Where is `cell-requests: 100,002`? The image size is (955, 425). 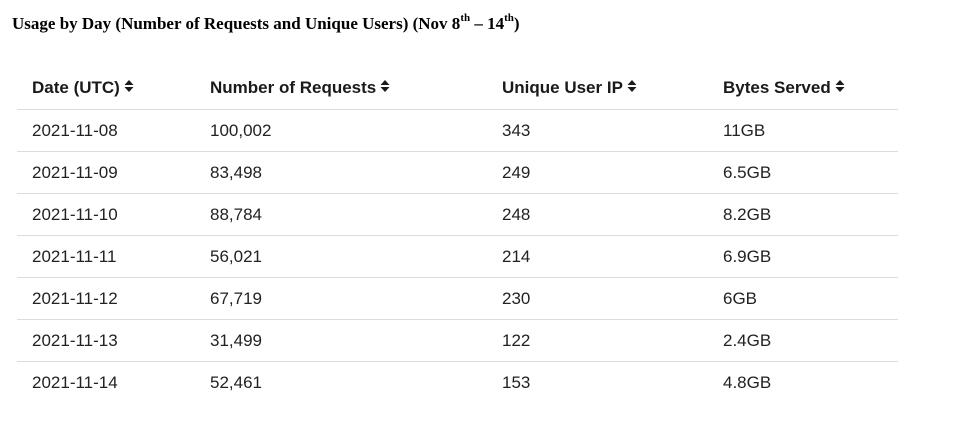 cell-requests: 100,002 is located at coordinates (341, 130).